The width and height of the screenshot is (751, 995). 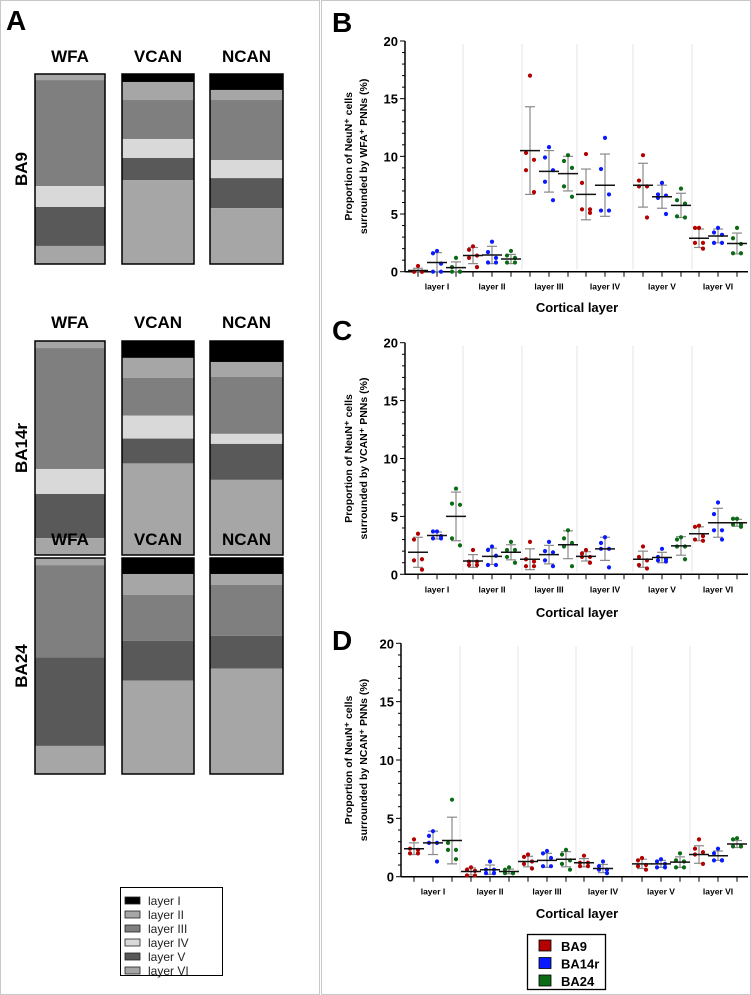 I want to click on legend-label: layer V, so click(x=166, y=957).